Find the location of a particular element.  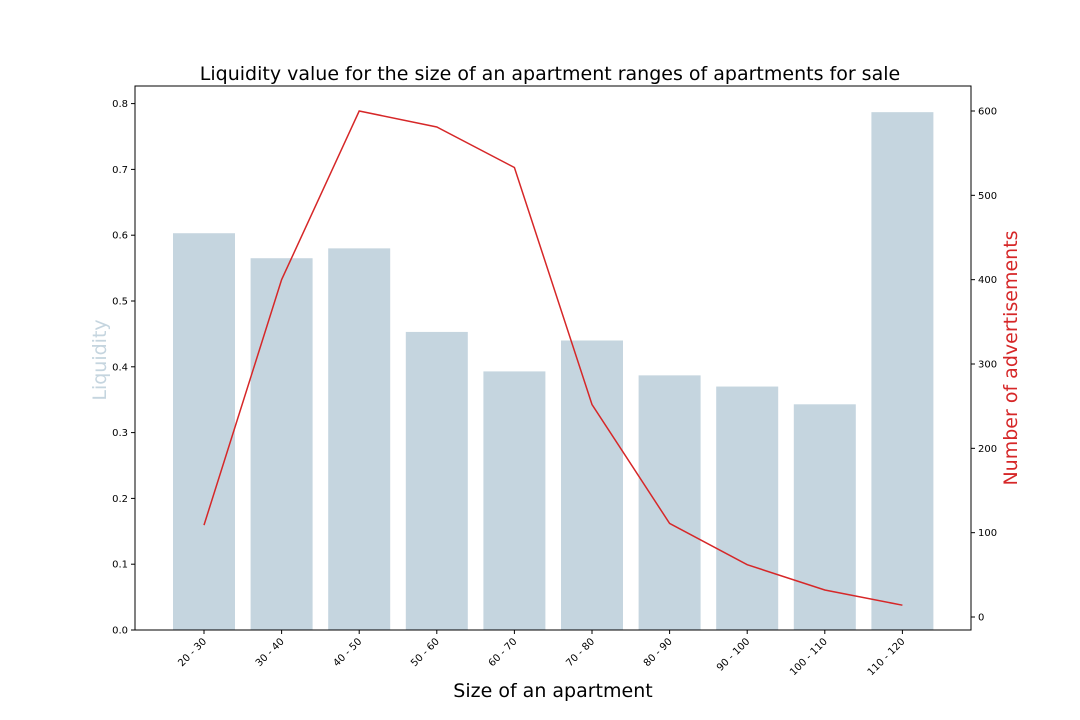

right-tick-label: 0 is located at coordinates (981, 618).